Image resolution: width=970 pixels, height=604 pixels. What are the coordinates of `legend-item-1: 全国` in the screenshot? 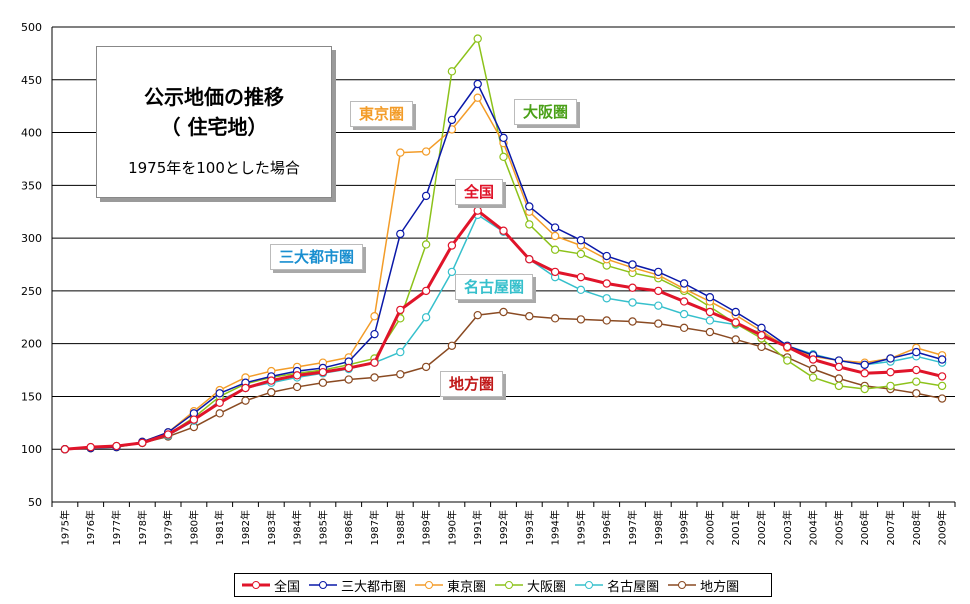 It's located at (270, 585).